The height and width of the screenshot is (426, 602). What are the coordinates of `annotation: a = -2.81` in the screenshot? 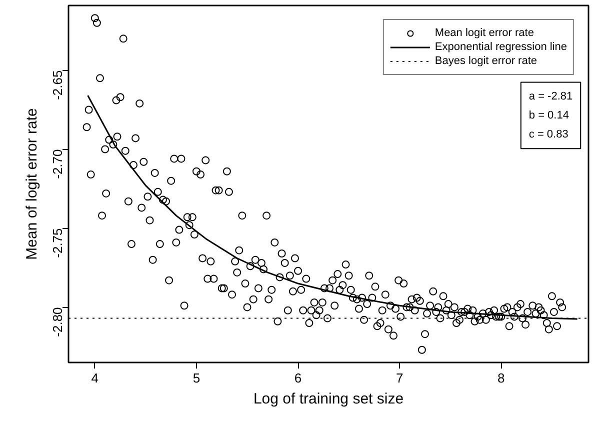 It's located at (550, 96).